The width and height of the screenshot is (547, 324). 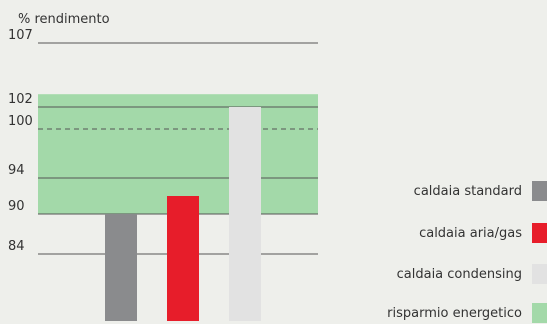 What do you see at coordinates (20, 121) in the screenshot?
I see `y-tick-label-100: 100` at bounding box center [20, 121].